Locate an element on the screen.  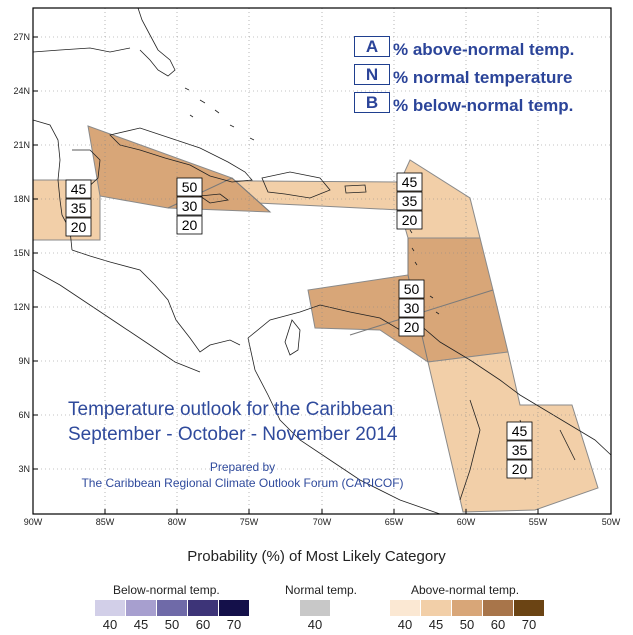
lon-label: 60W is located at coordinates (466, 522).